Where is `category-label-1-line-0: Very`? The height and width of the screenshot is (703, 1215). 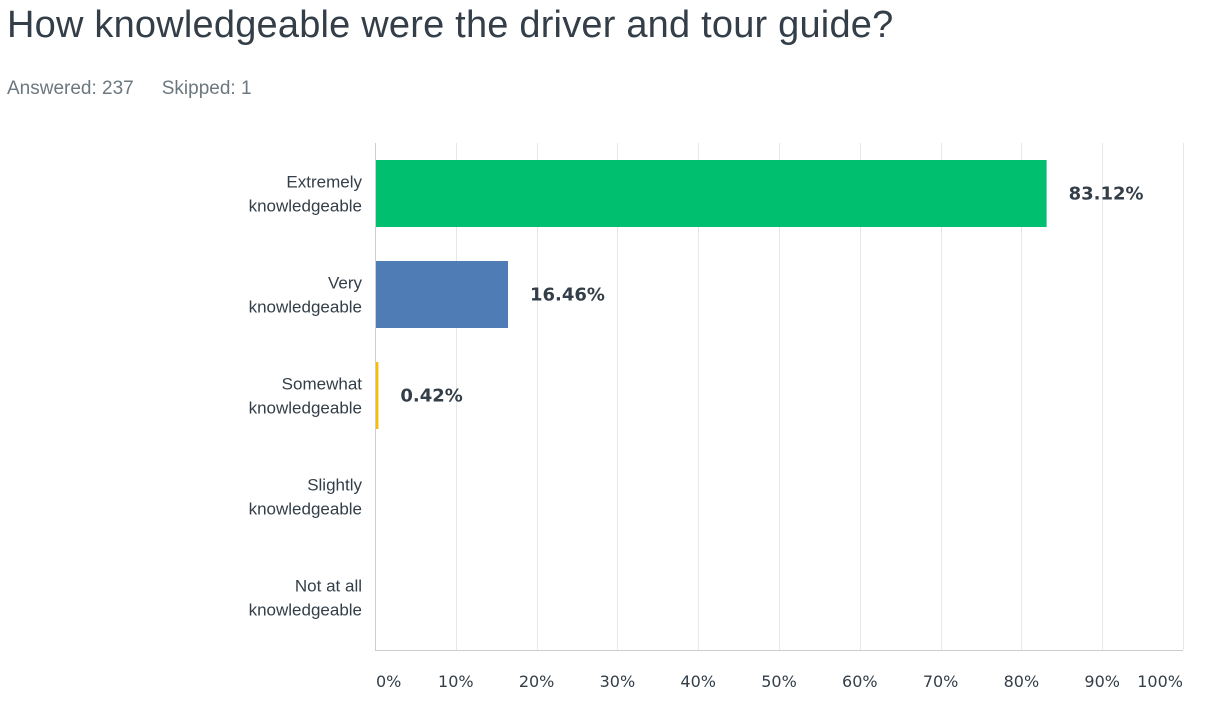
category-label-1-line-0: Very is located at coordinates (345, 283).